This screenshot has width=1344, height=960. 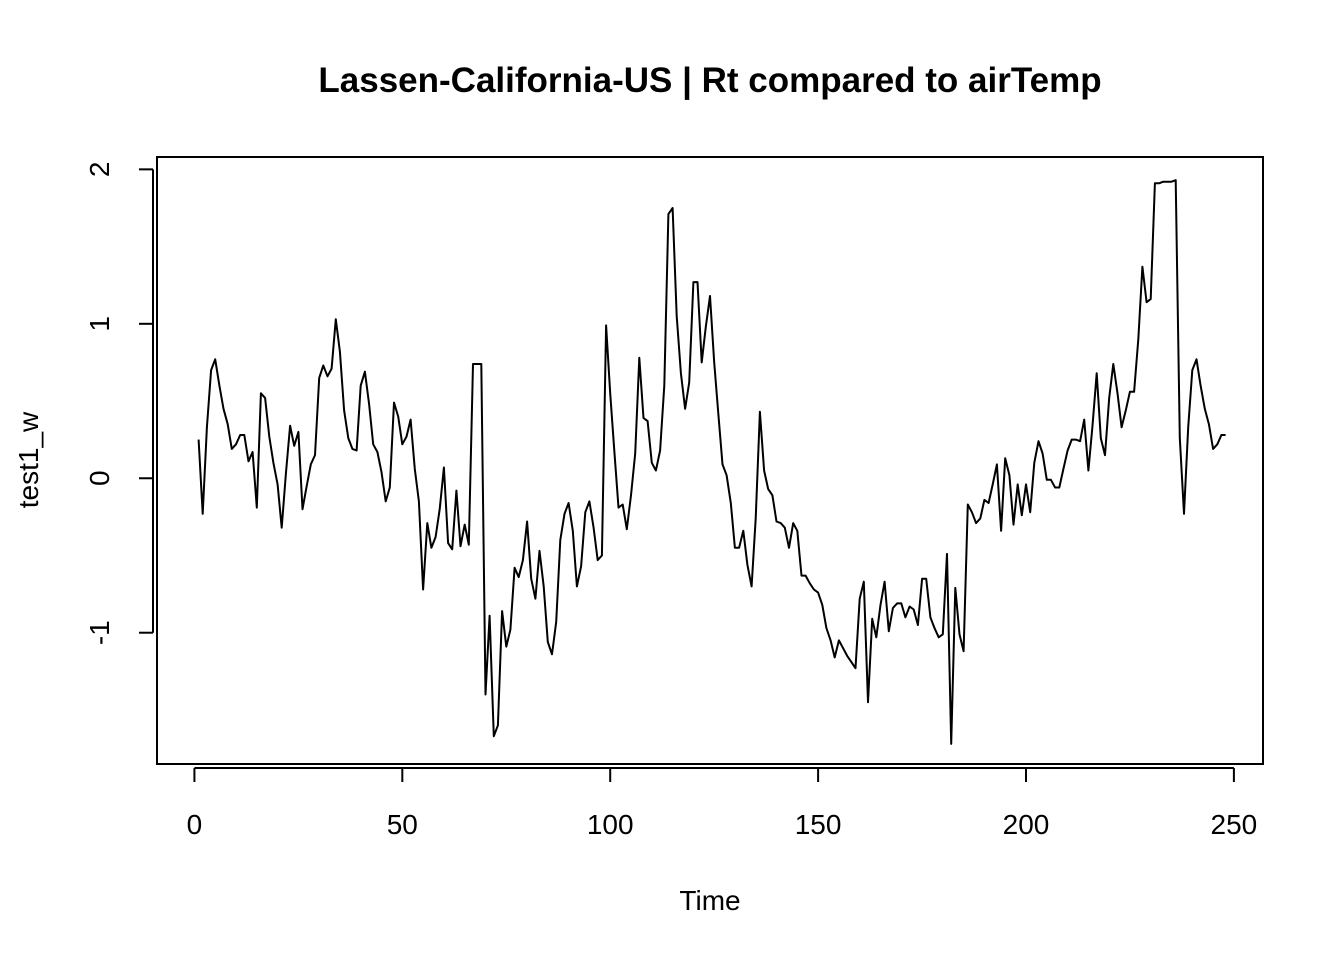 I want to click on y-tick-label: 2, so click(x=99, y=170).